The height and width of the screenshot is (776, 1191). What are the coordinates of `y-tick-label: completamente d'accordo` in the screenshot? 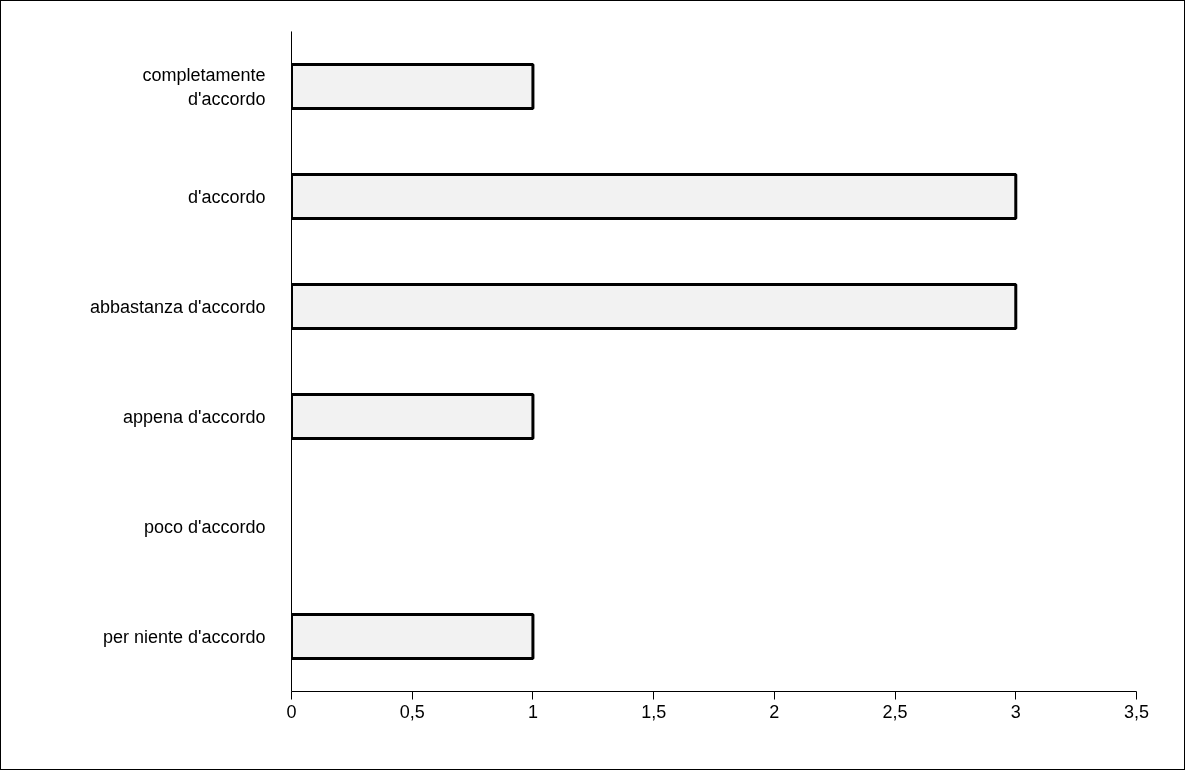 It's located at (204, 86).